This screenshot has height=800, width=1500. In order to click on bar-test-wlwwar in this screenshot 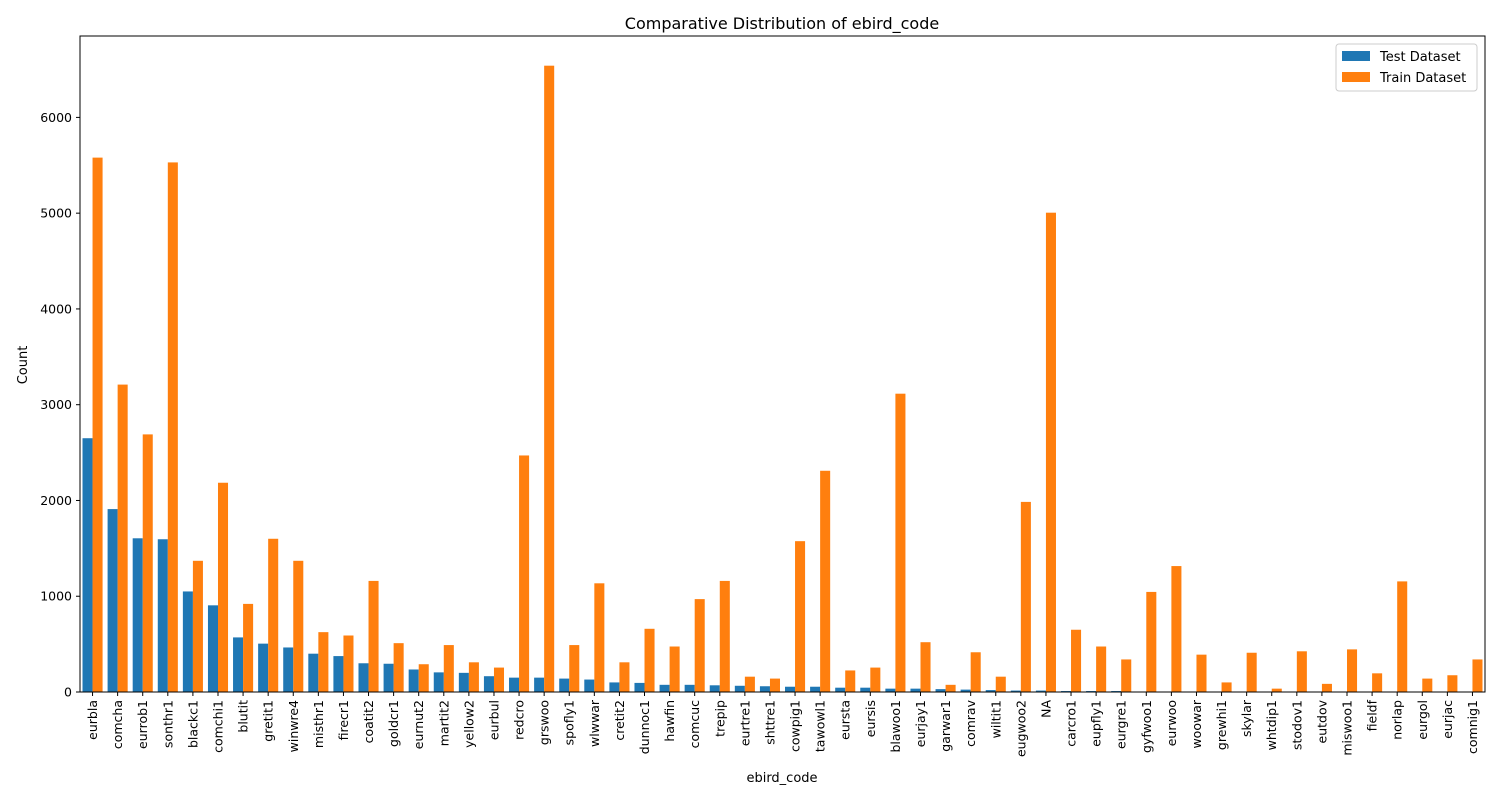, I will do `click(589, 685)`.